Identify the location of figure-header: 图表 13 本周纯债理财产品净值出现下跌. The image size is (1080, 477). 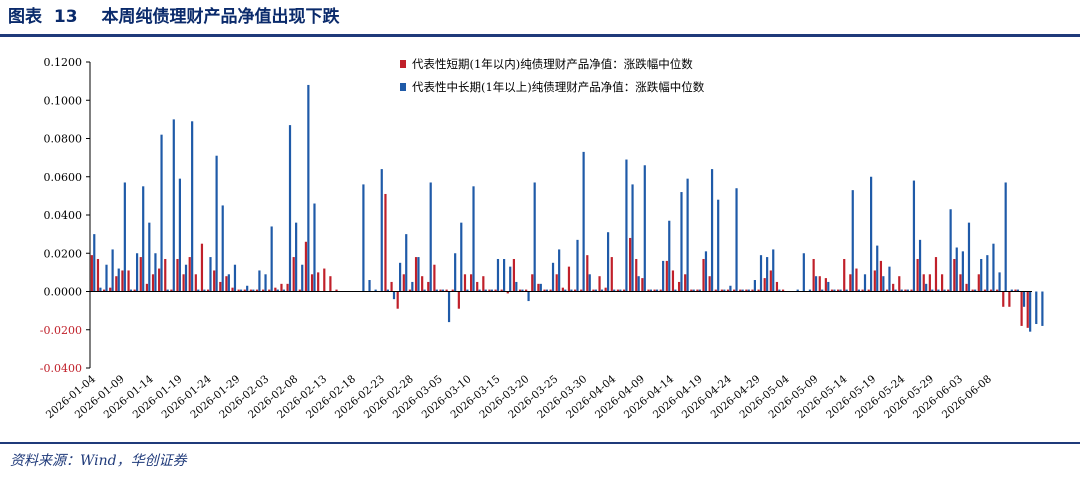
(540, 17).